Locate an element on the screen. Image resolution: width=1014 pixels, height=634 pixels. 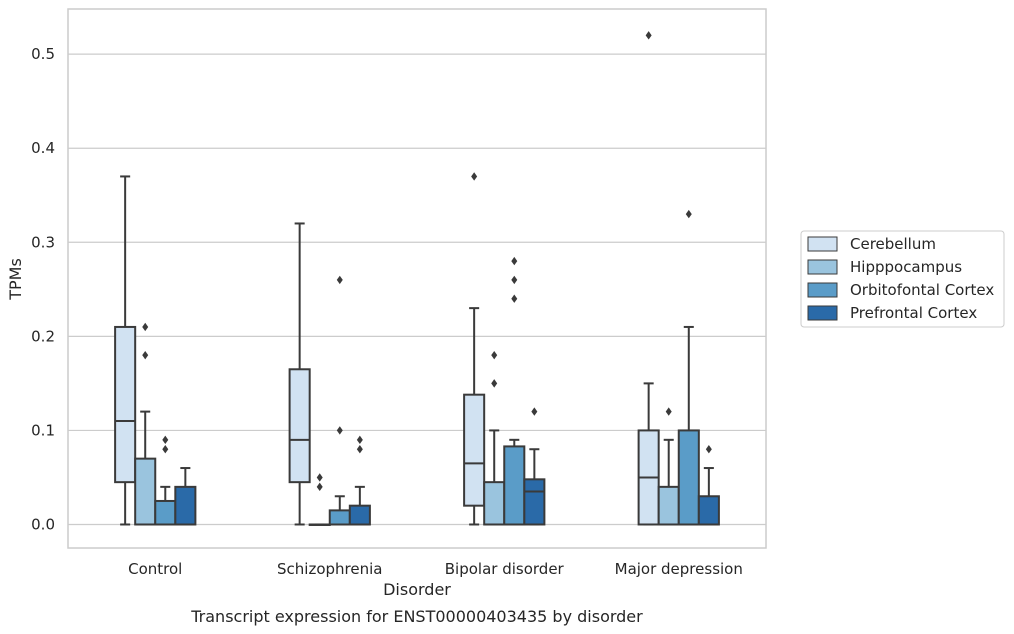
y-tick-label: 0.0 is located at coordinates (43, 524).